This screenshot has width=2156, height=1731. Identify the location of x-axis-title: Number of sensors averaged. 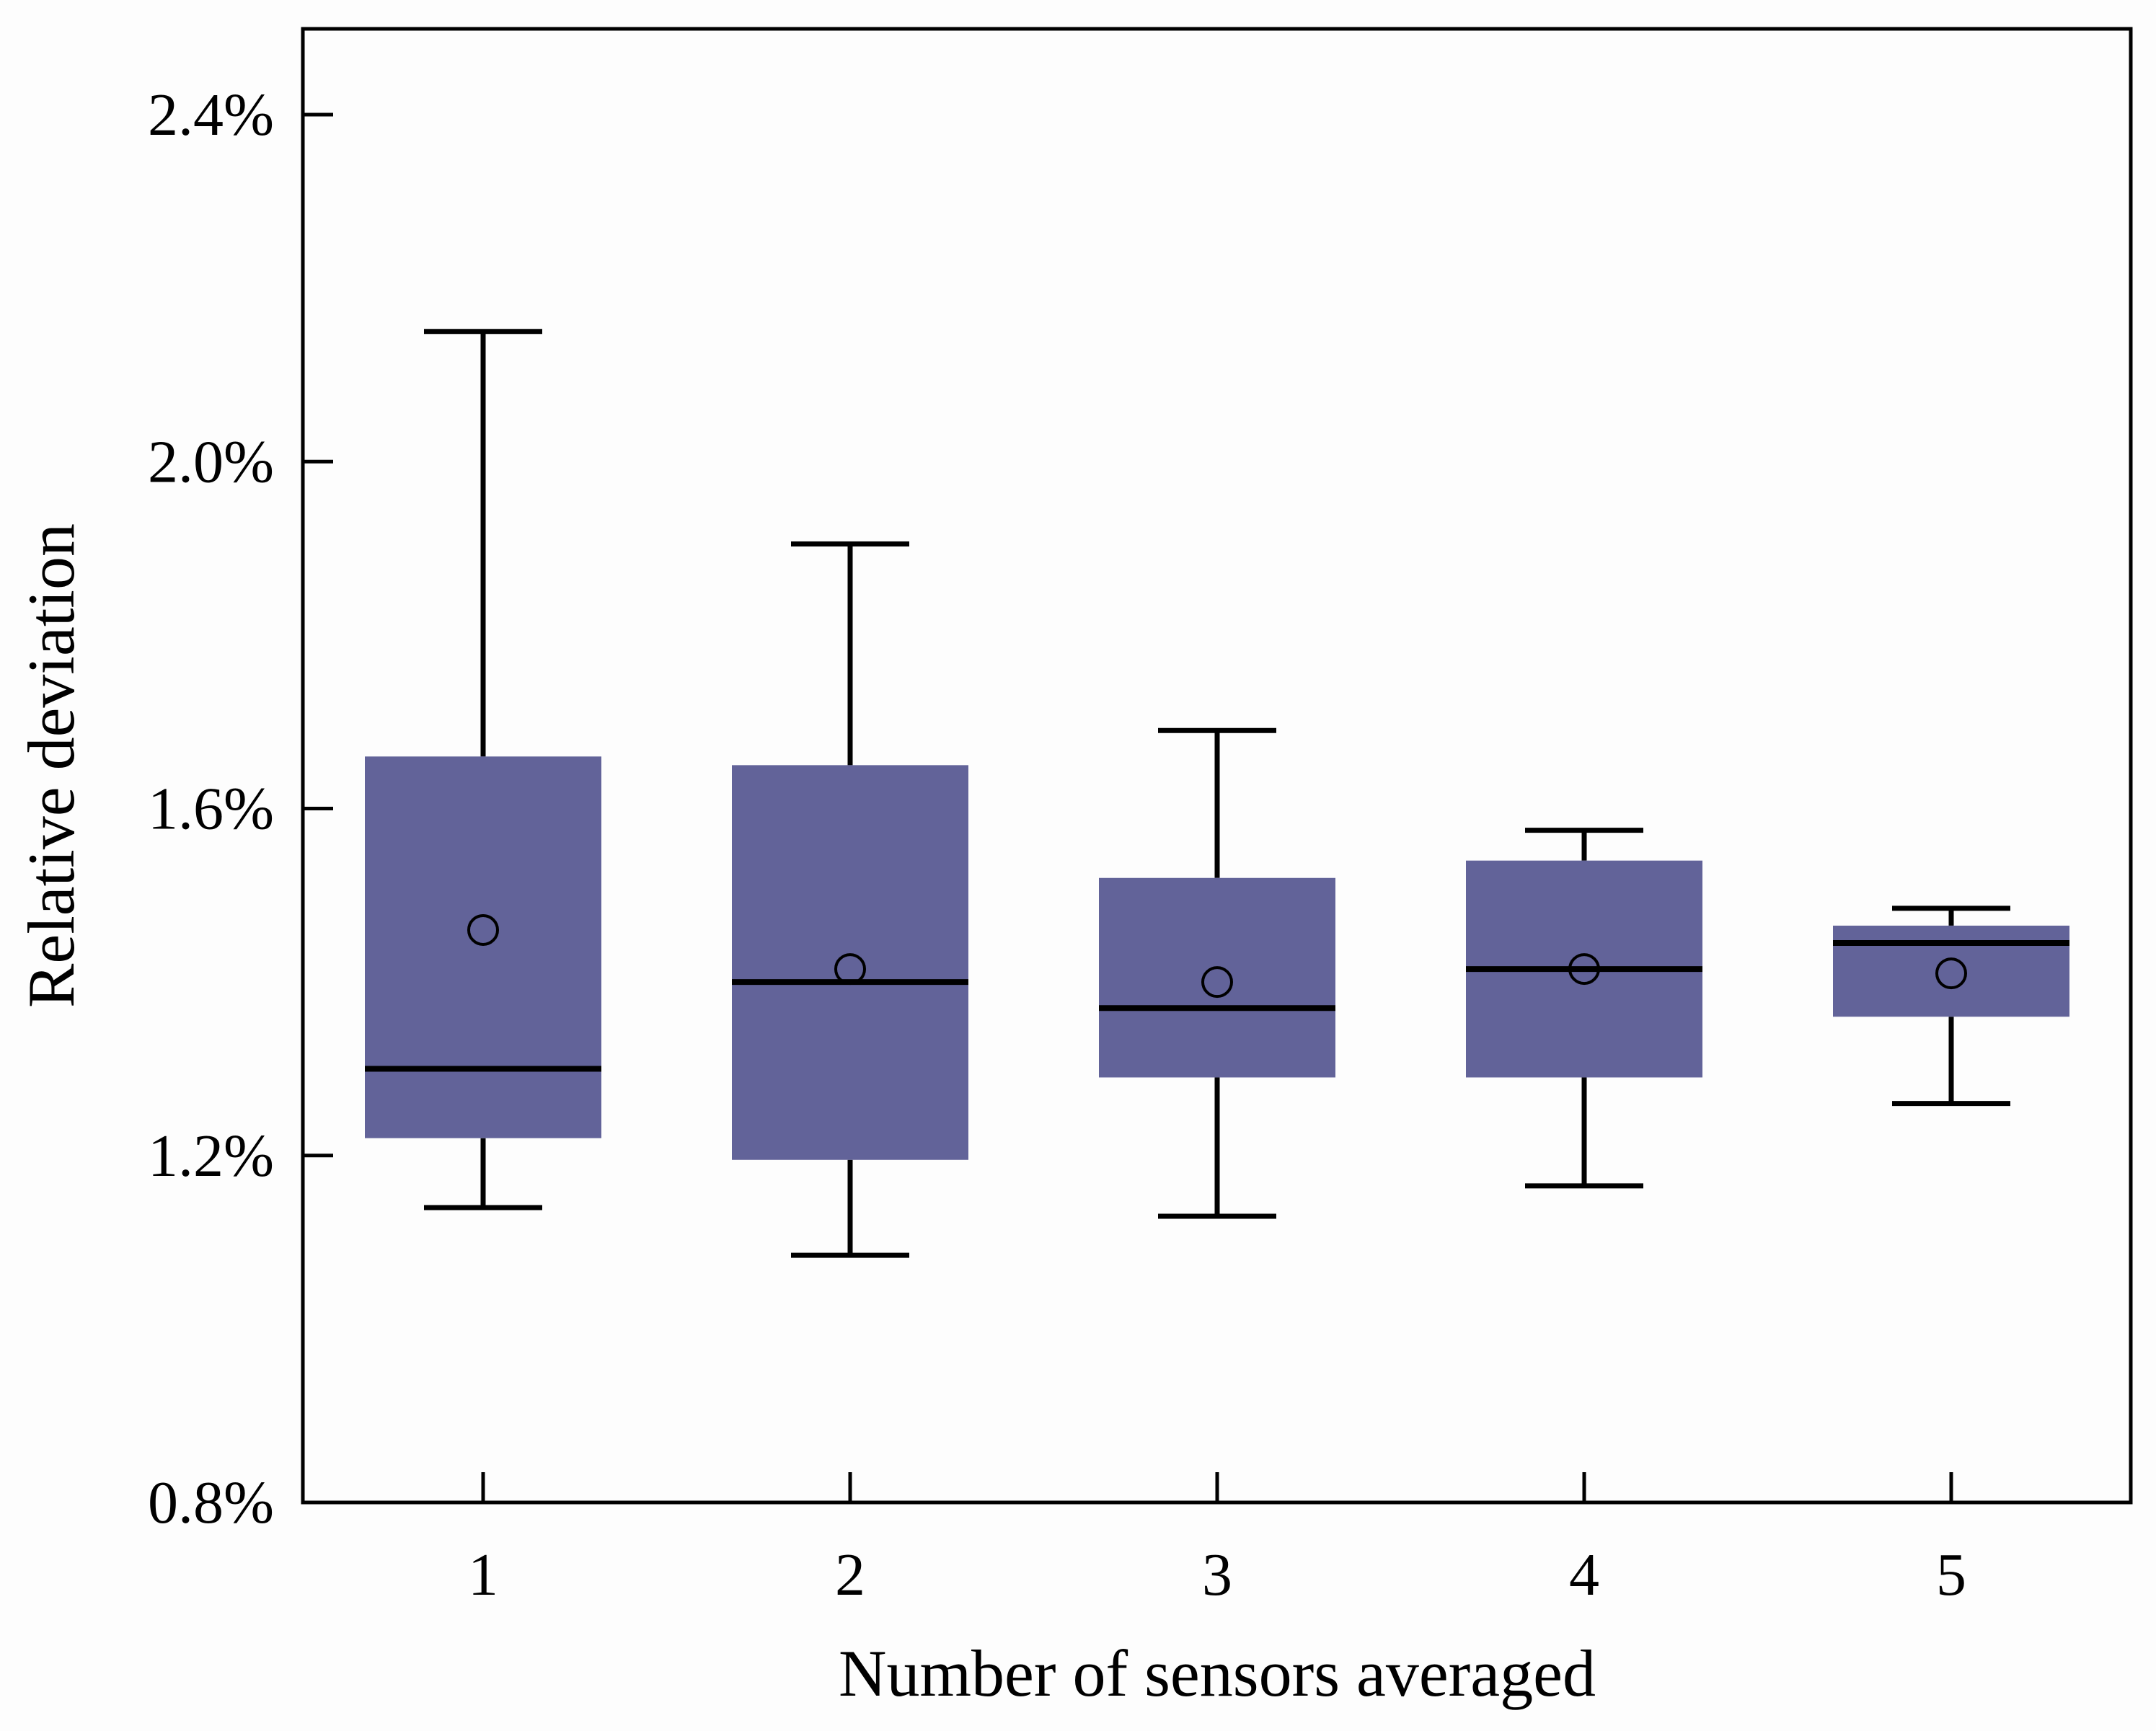
(1217, 1673).